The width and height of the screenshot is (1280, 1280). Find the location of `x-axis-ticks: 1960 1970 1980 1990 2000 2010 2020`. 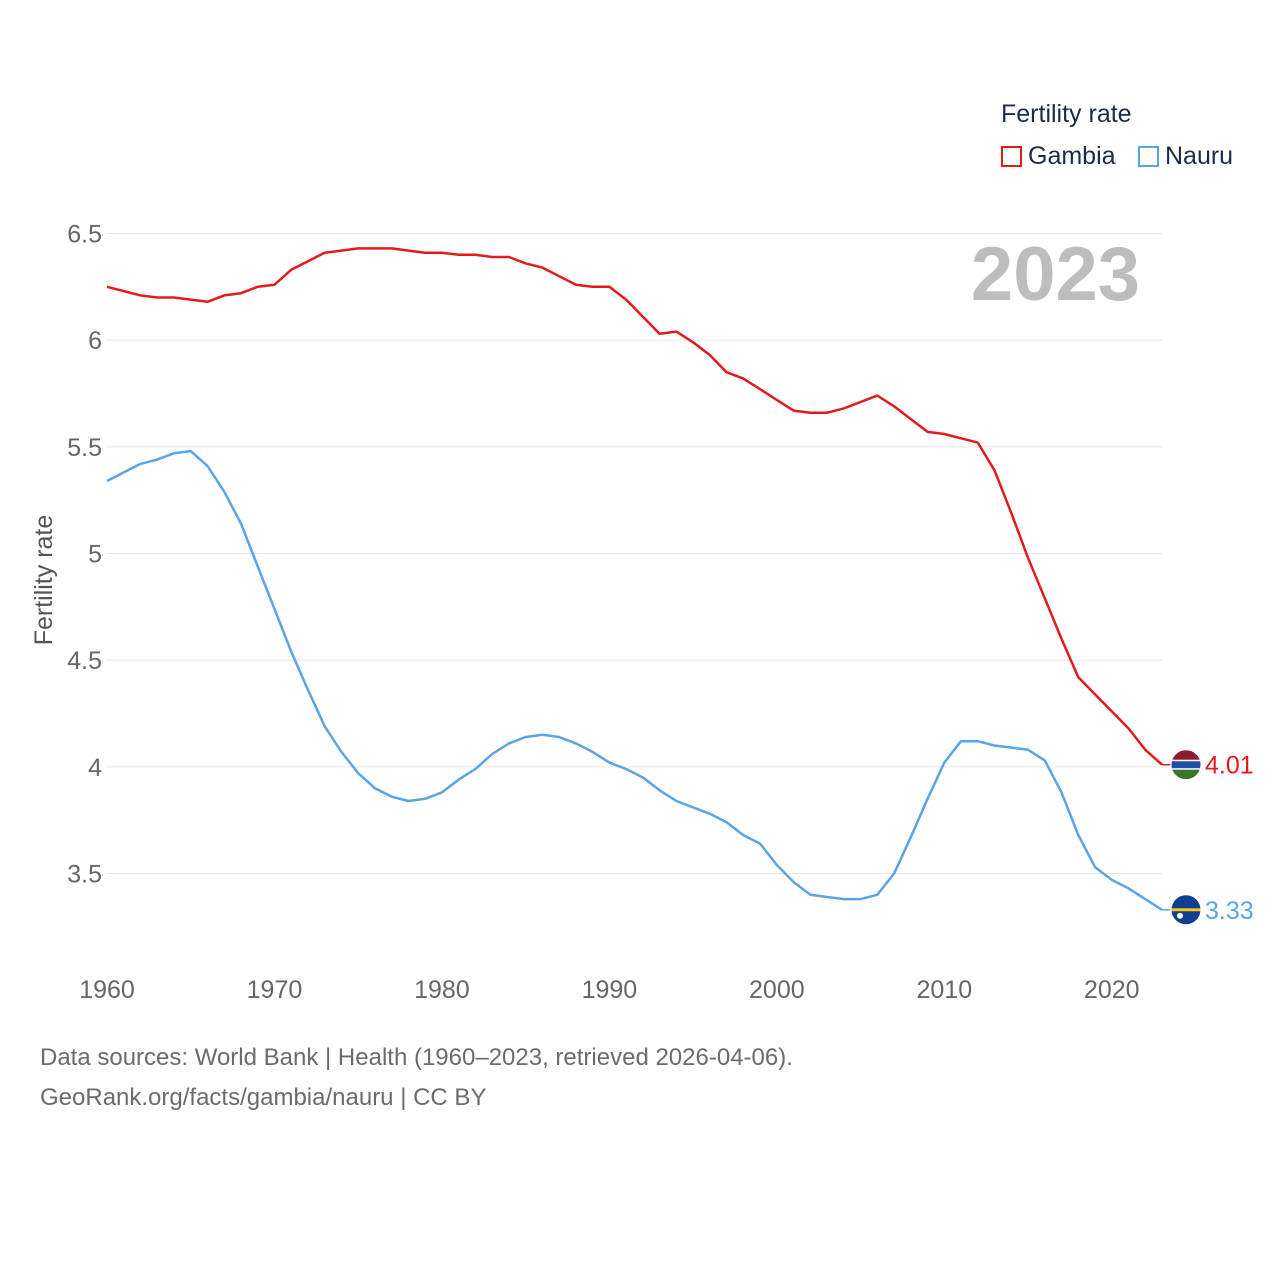

x-axis-ticks: 1960 1970 1980 1990 2000 2010 2020 is located at coordinates (609, 990).